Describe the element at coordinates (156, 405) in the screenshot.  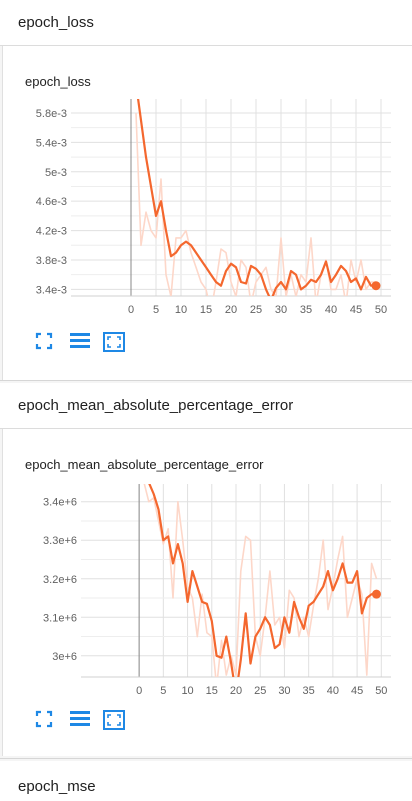
I see `section-title: epoch_mean_absolute_percentage_error` at that location.